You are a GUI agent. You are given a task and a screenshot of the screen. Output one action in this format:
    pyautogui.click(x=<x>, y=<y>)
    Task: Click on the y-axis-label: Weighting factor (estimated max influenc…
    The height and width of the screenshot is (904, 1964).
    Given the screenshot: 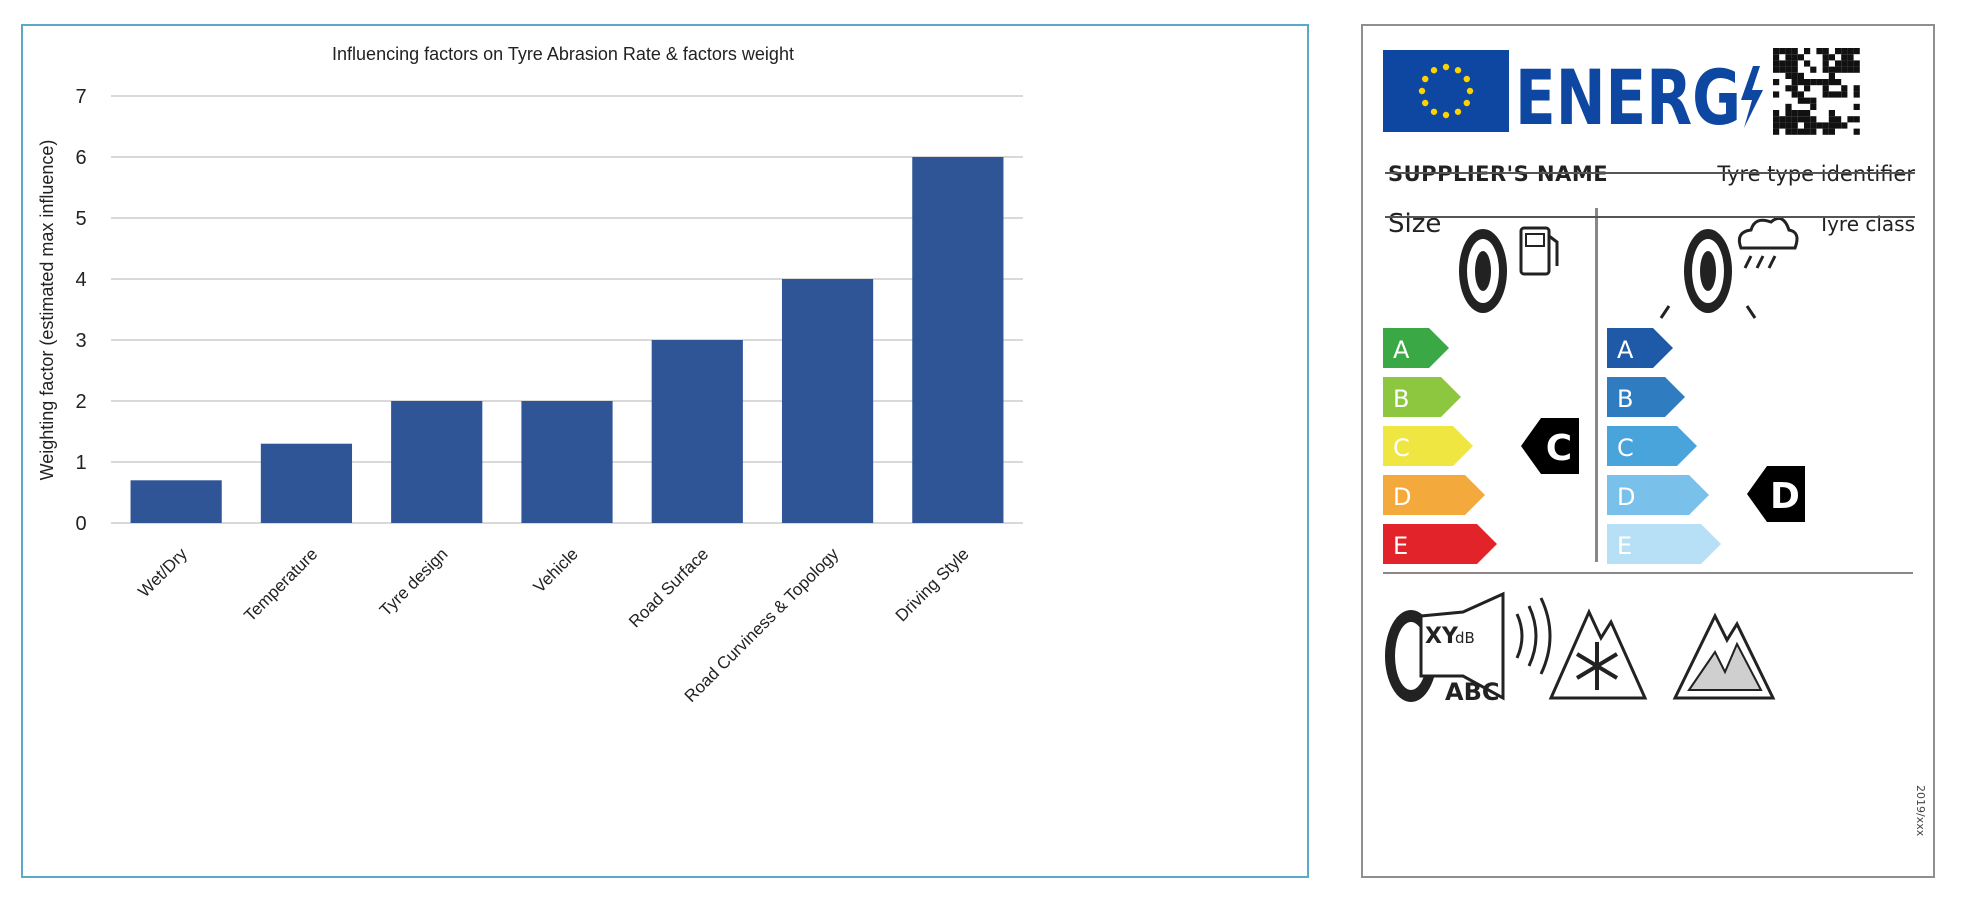 What is the action you would take?
    pyautogui.click(x=47, y=310)
    